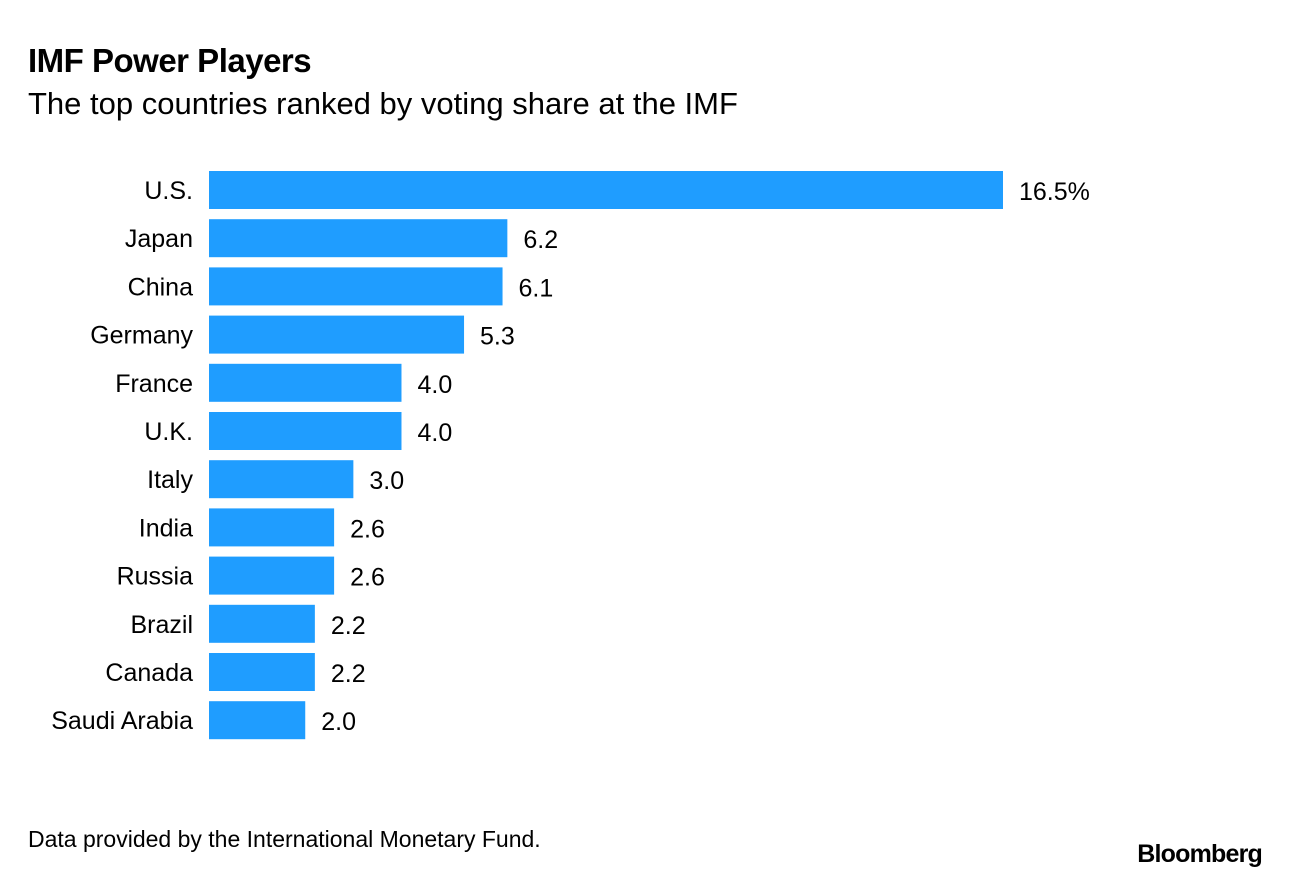  What do you see at coordinates (257, 720) in the screenshot?
I see `bar-saudi-arabia` at bounding box center [257, 720].